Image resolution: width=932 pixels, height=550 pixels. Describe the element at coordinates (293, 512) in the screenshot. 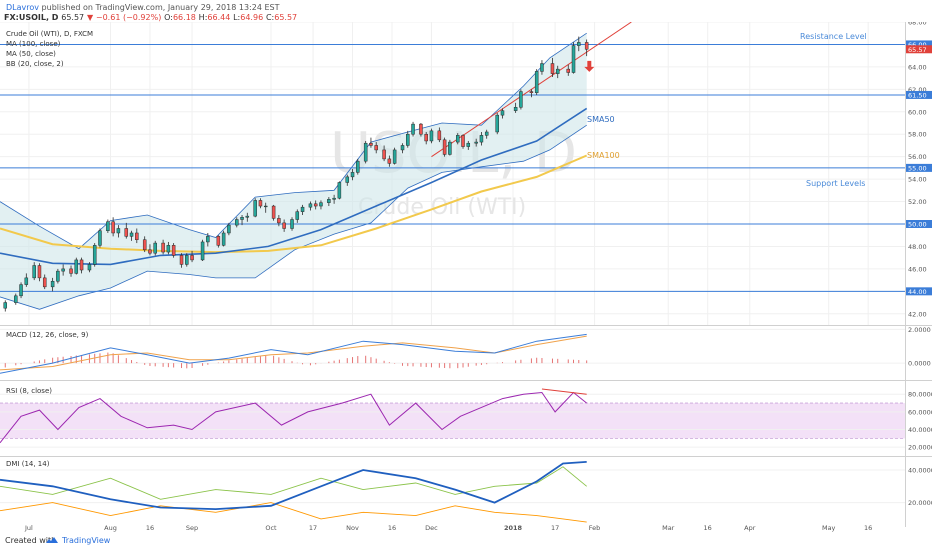

I see `dmi-minus-line` at that location.